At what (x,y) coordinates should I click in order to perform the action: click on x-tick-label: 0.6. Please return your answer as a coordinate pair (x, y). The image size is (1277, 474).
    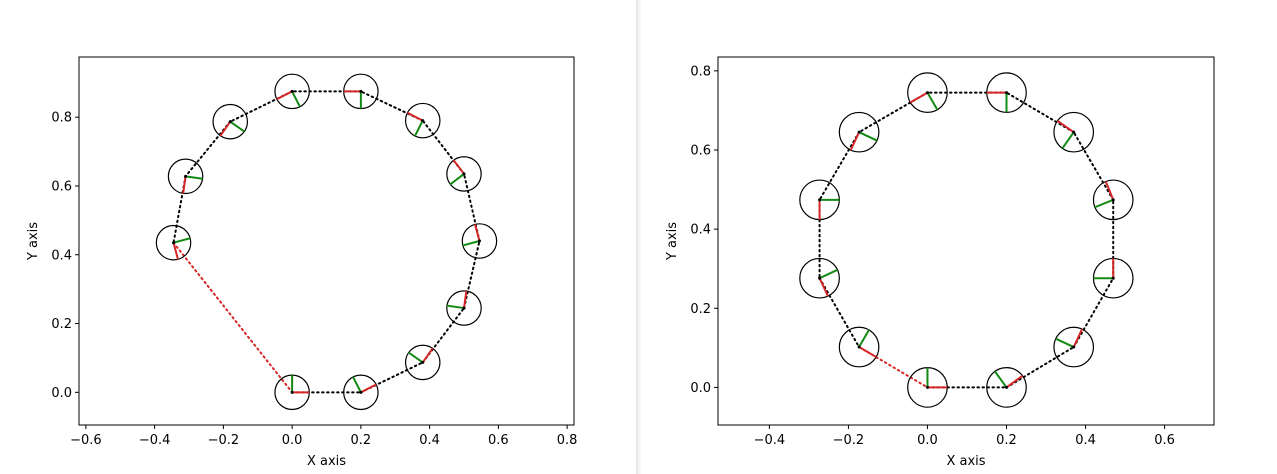
    Looking at the image, I should click on (1164, 440).